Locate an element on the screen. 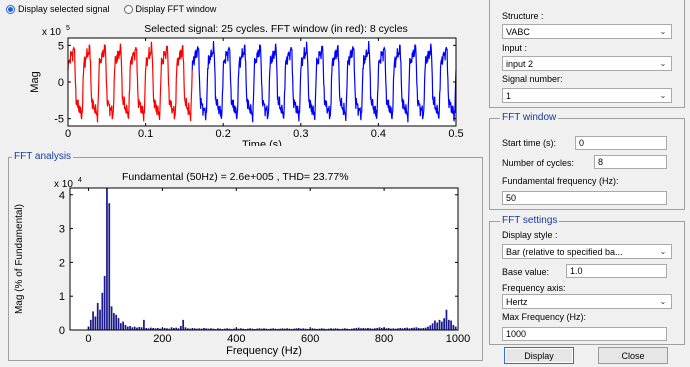  structure-dropdown: VABC ⌄ is located at coordinates (587, 31).